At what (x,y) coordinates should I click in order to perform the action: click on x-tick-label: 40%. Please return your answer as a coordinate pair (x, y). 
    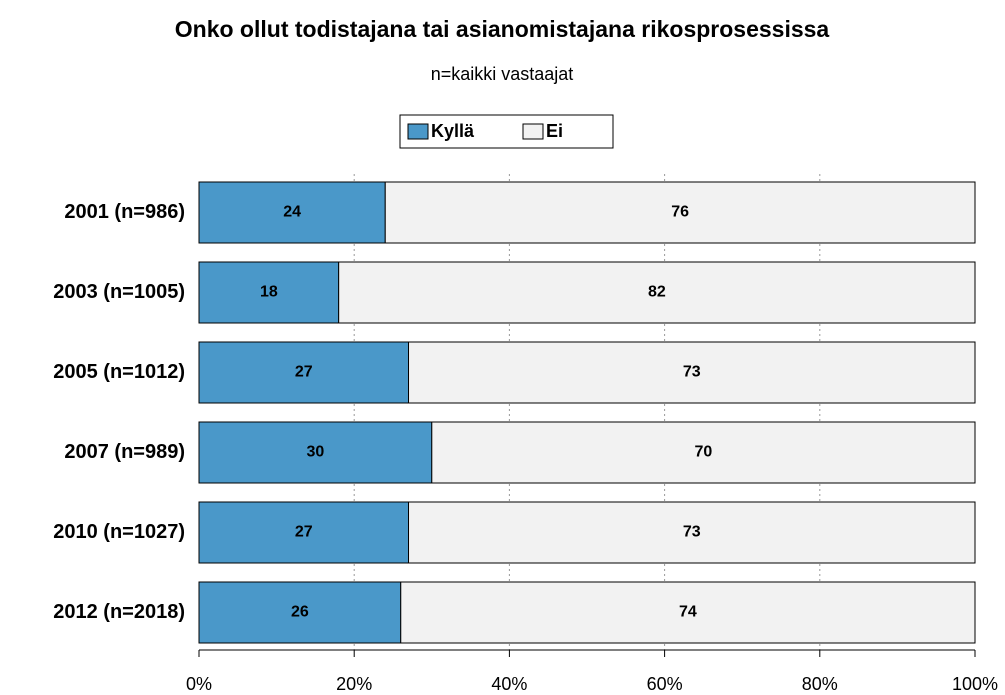
    Looking at the image, I should click on (509, 684).